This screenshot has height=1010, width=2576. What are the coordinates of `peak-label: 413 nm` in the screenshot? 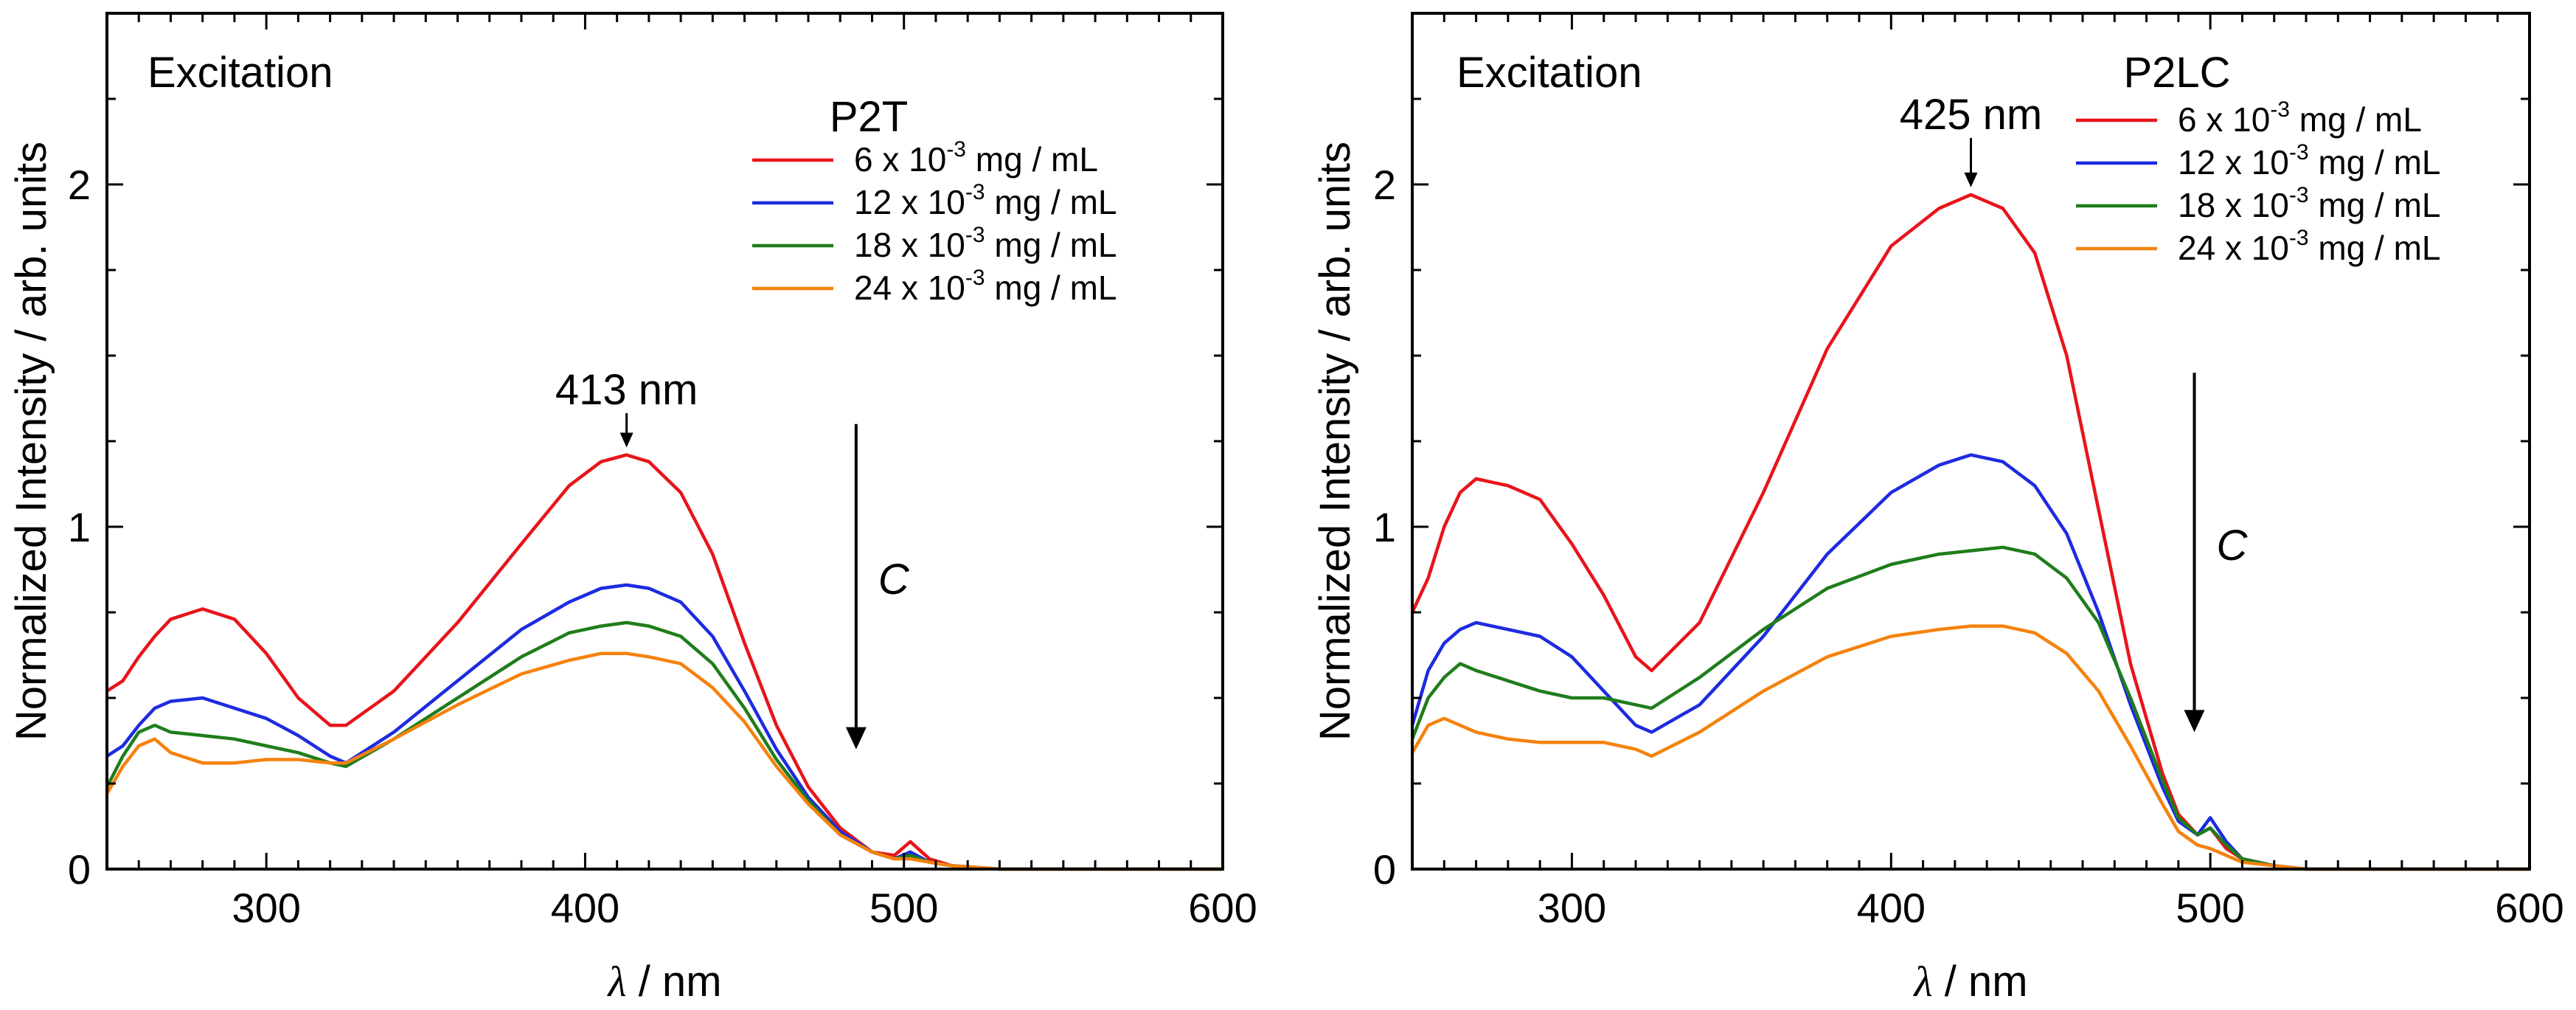 It's located at (626, 390).